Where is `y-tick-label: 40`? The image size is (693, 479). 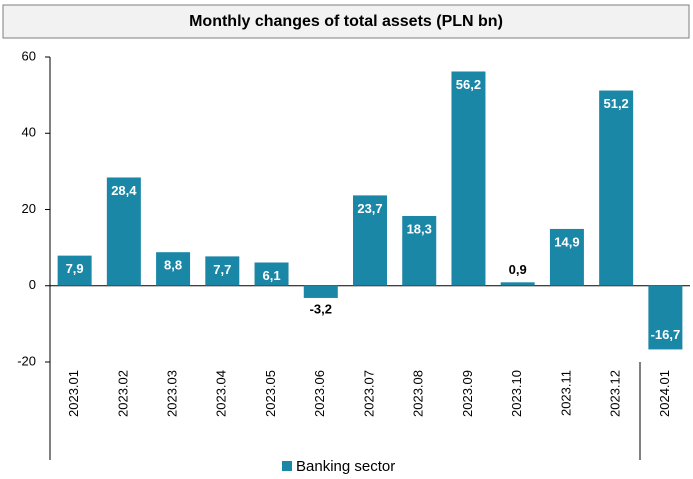
y-tick-label: 40 is located at coordinates (29, 132).